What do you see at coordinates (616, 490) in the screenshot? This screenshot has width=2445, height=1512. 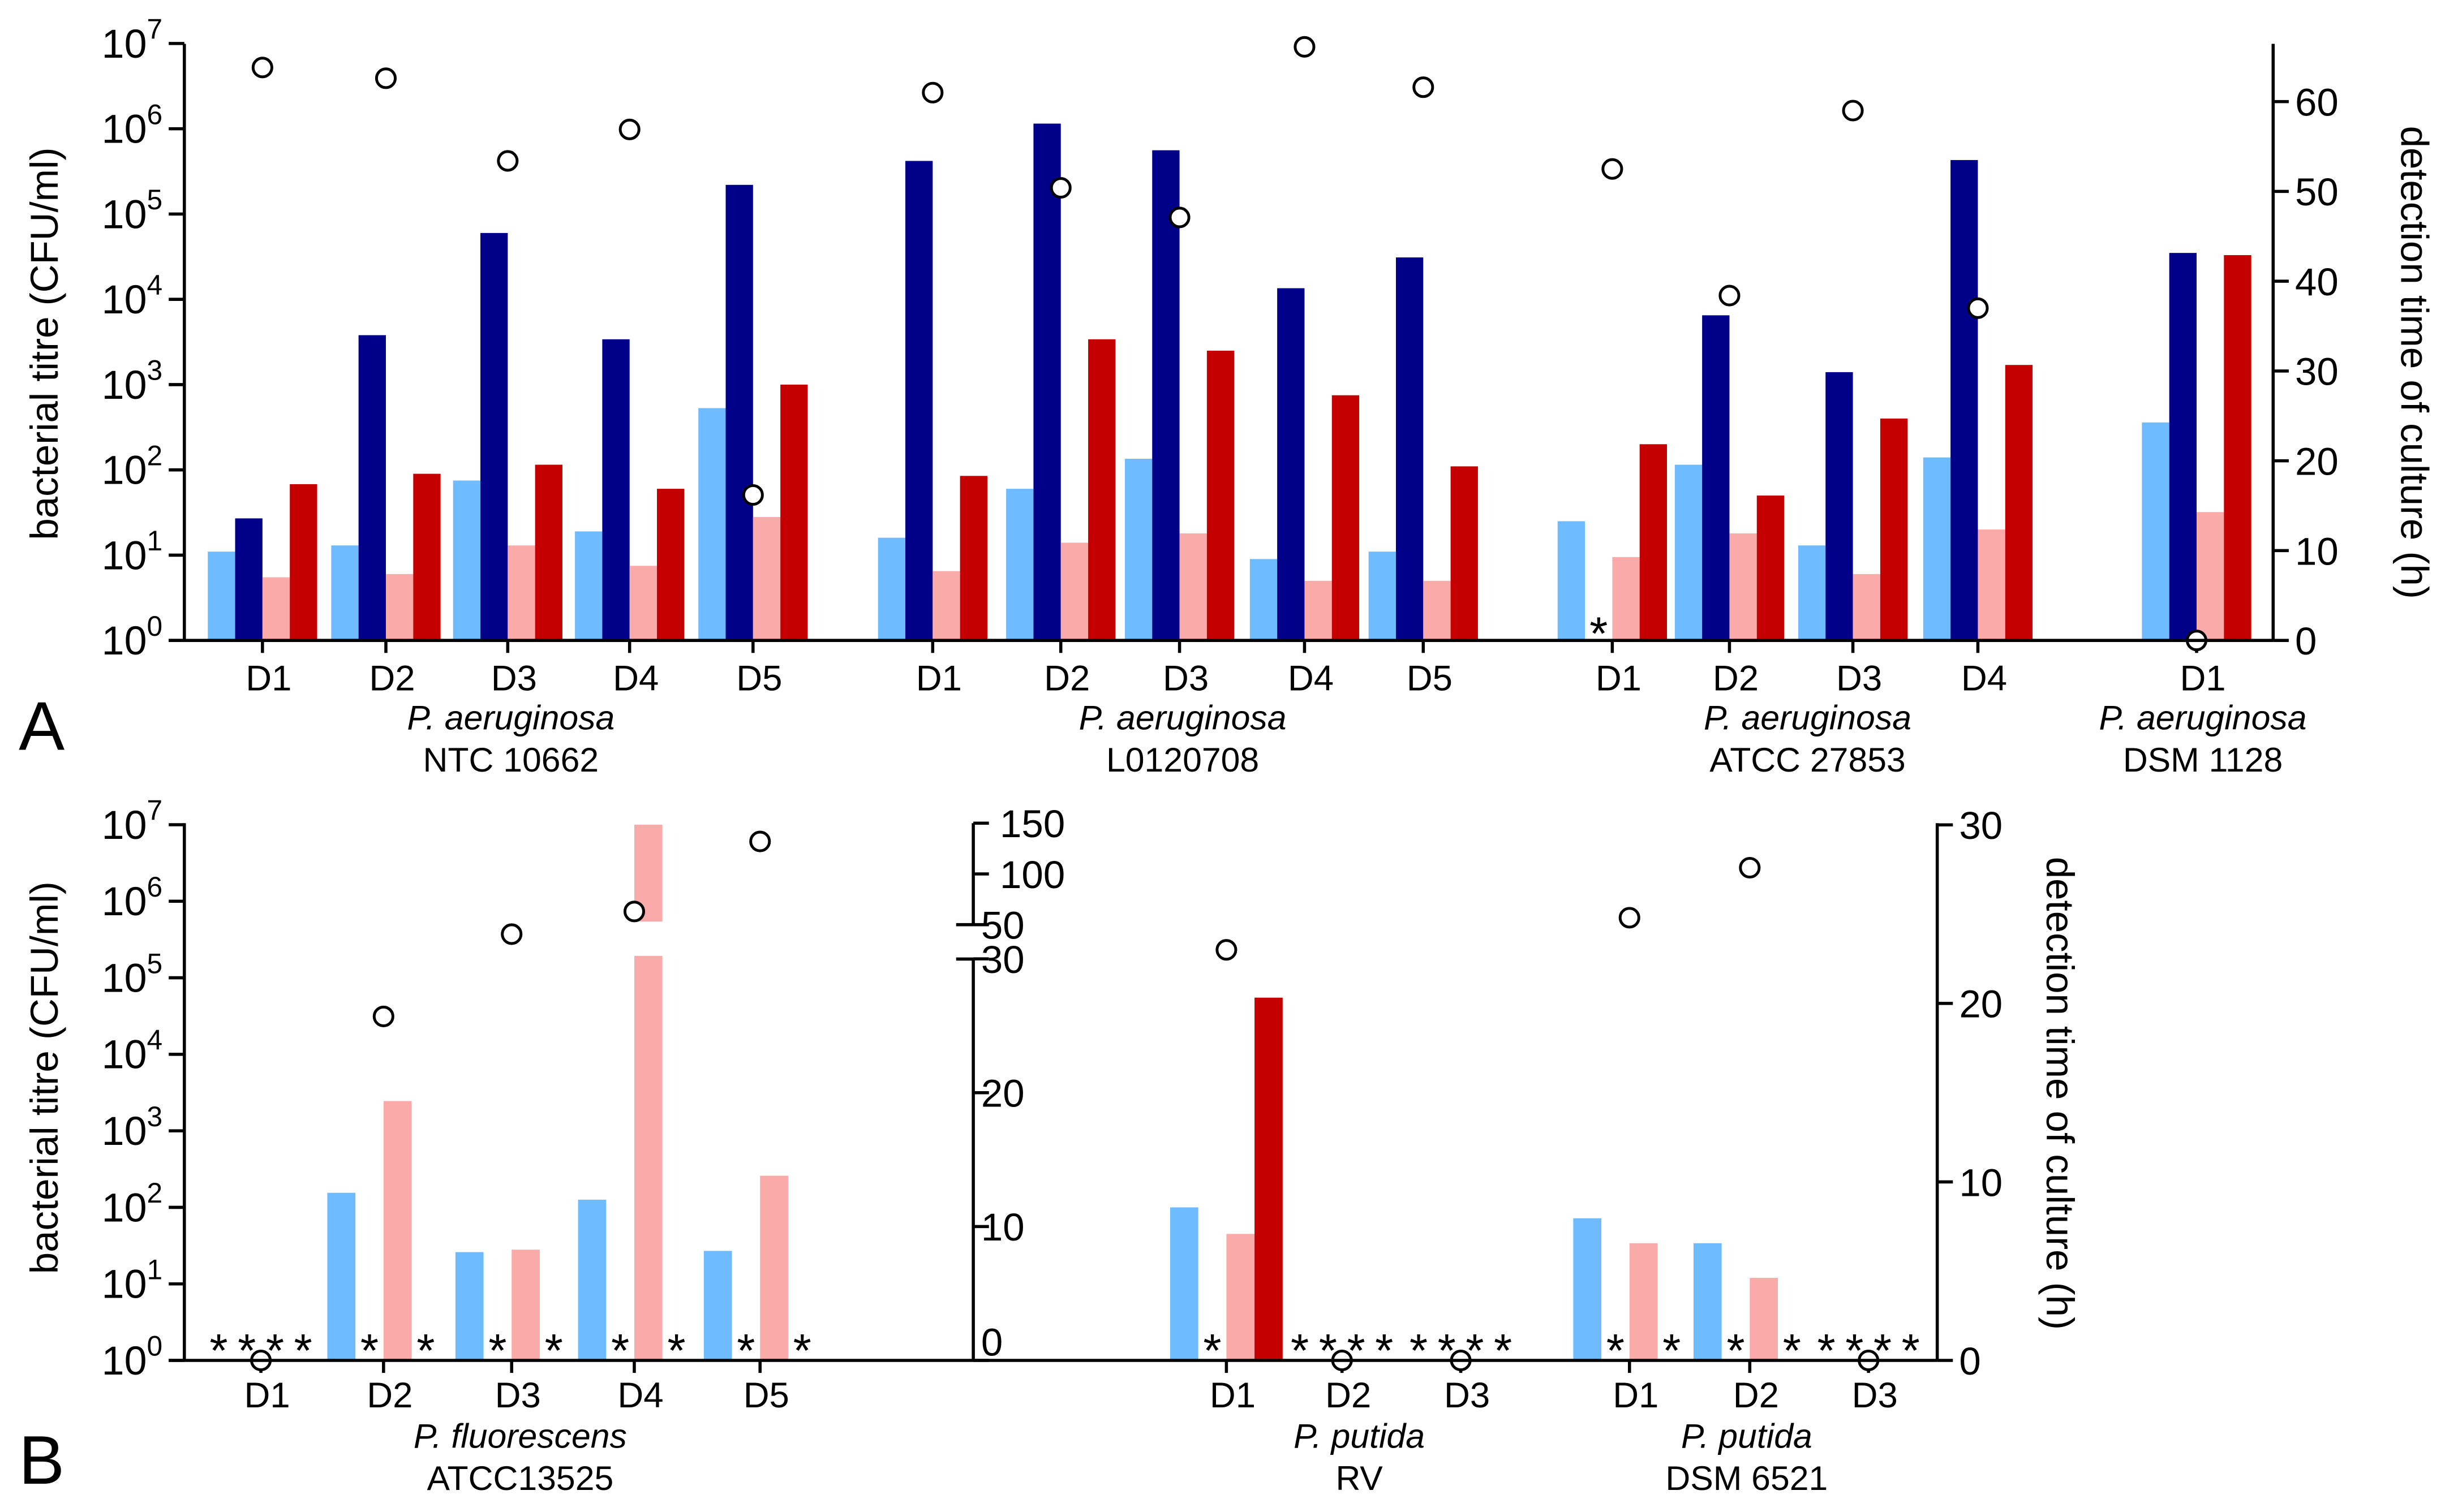 I see `bar-ntc-10662-d4-s2` at bounding box center [616, 490].